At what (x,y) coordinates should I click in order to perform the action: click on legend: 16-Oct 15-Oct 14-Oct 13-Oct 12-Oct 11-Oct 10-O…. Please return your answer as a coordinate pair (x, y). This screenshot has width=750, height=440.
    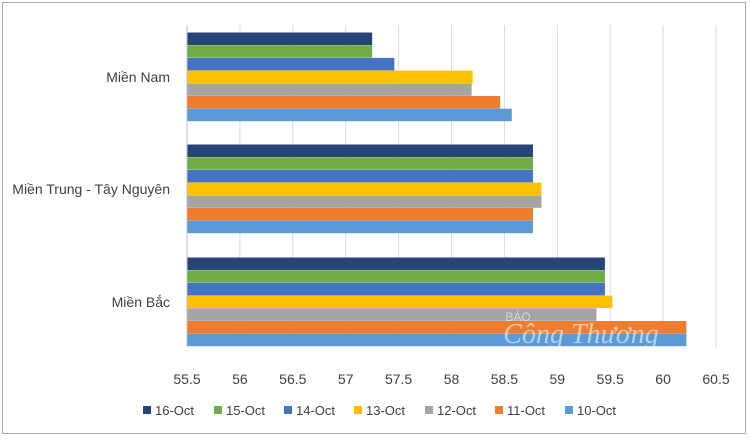
    Looking at the image, I should click on (379, 410).